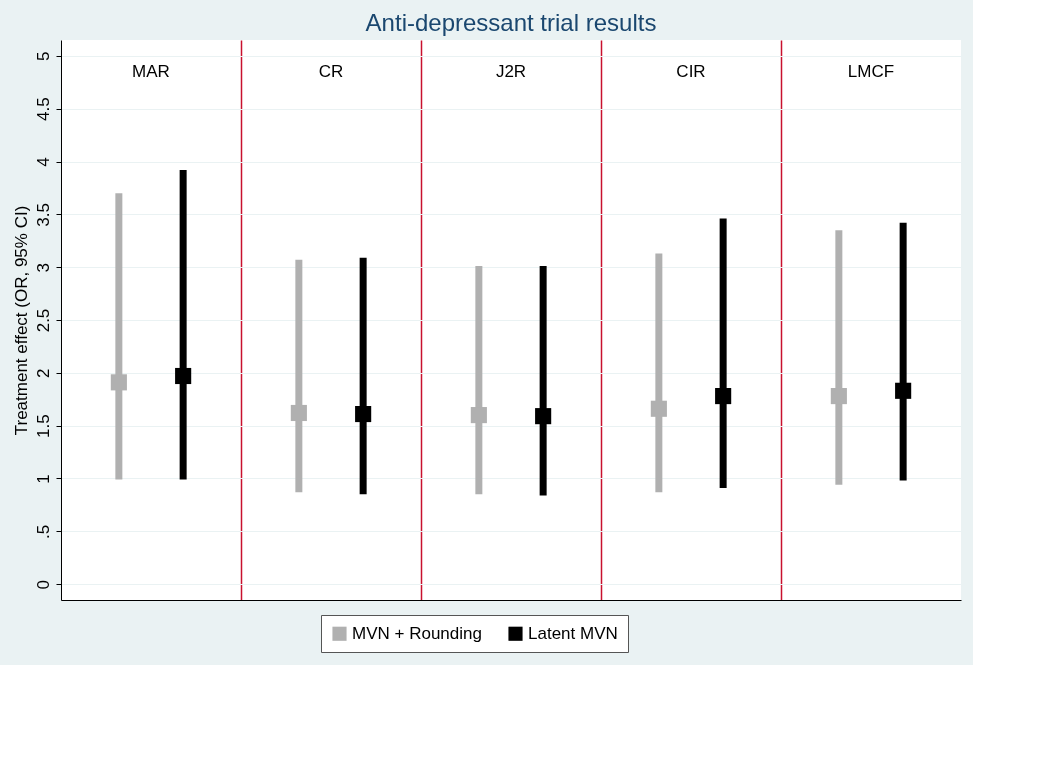 Image resolution: width=1057 pixels, height=773 pixels. Describe the element at coordinates (43, 215) in the screenshot. I see `y-tick-label: 3.5` at that location.